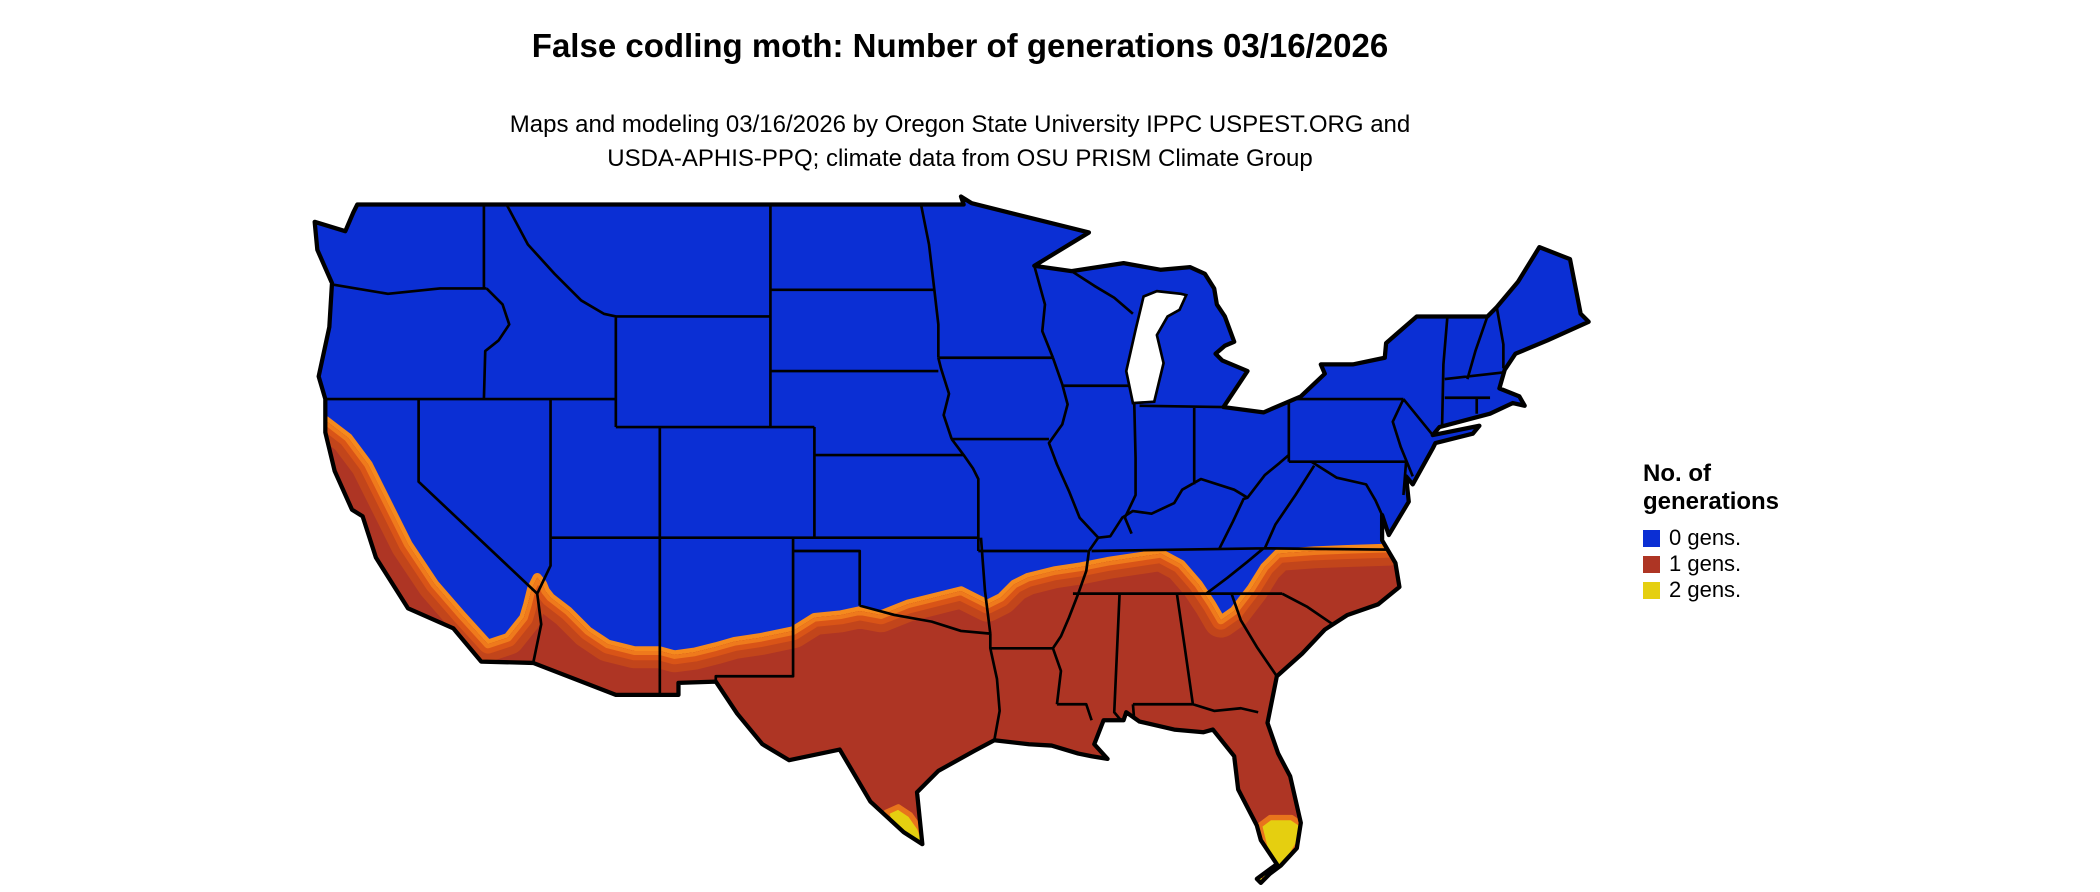 The width and height of the screenshot is (2100, 892). I want to click on legend-item-0-gens: 0 gens., so click(1711, 538).